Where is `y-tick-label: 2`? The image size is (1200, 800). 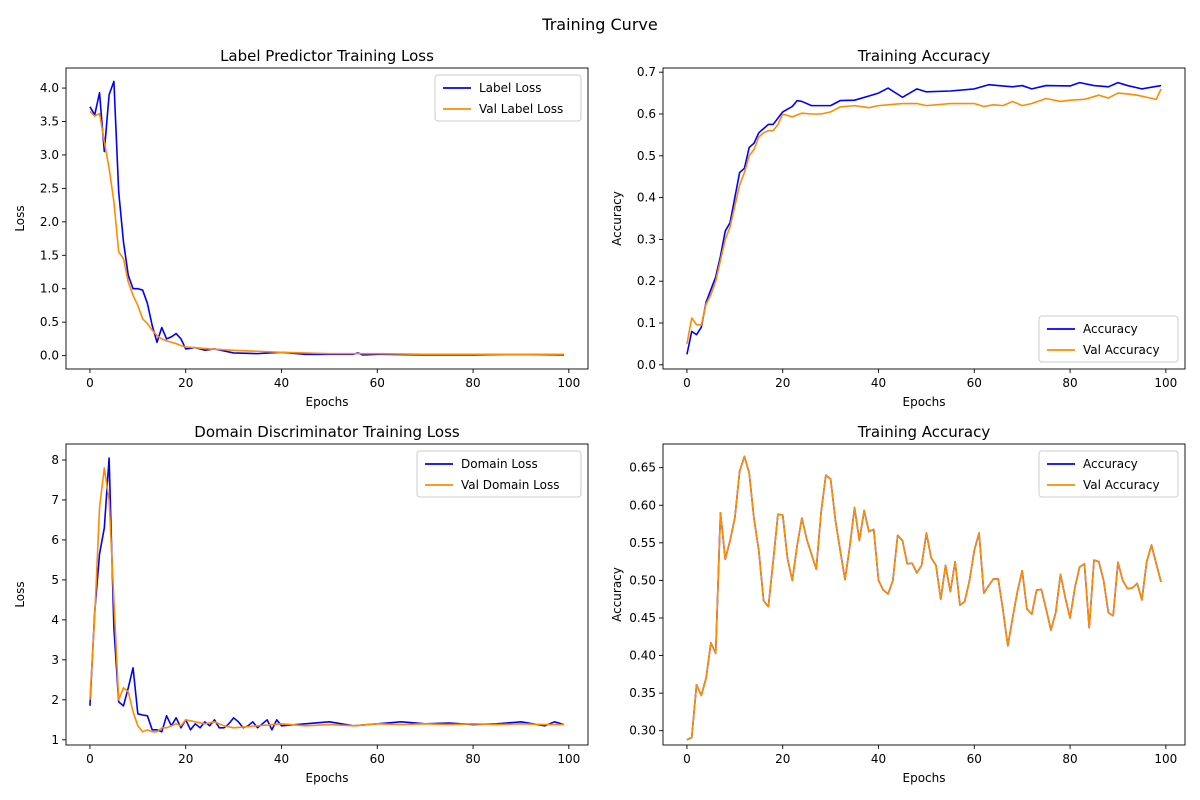
y-tick-label: 2 is located at coordinates (55, 700).